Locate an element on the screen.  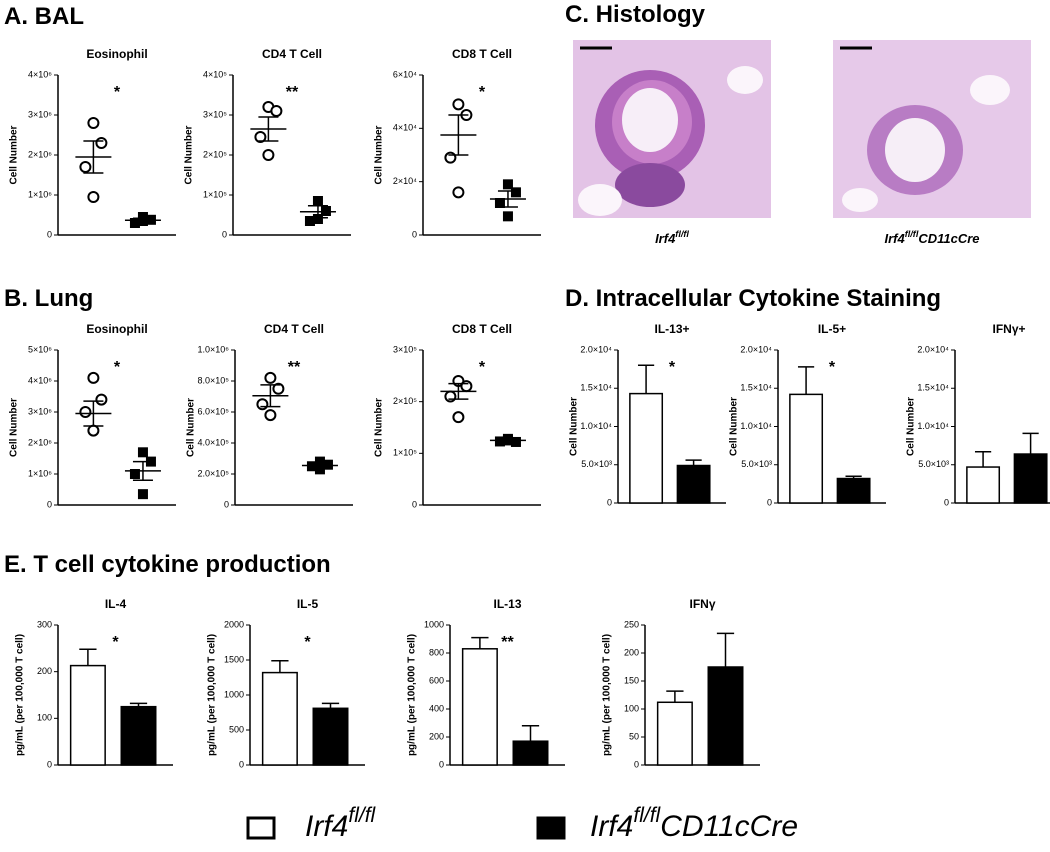
panel-title: B. Lung is located at coordinates (48, 298).